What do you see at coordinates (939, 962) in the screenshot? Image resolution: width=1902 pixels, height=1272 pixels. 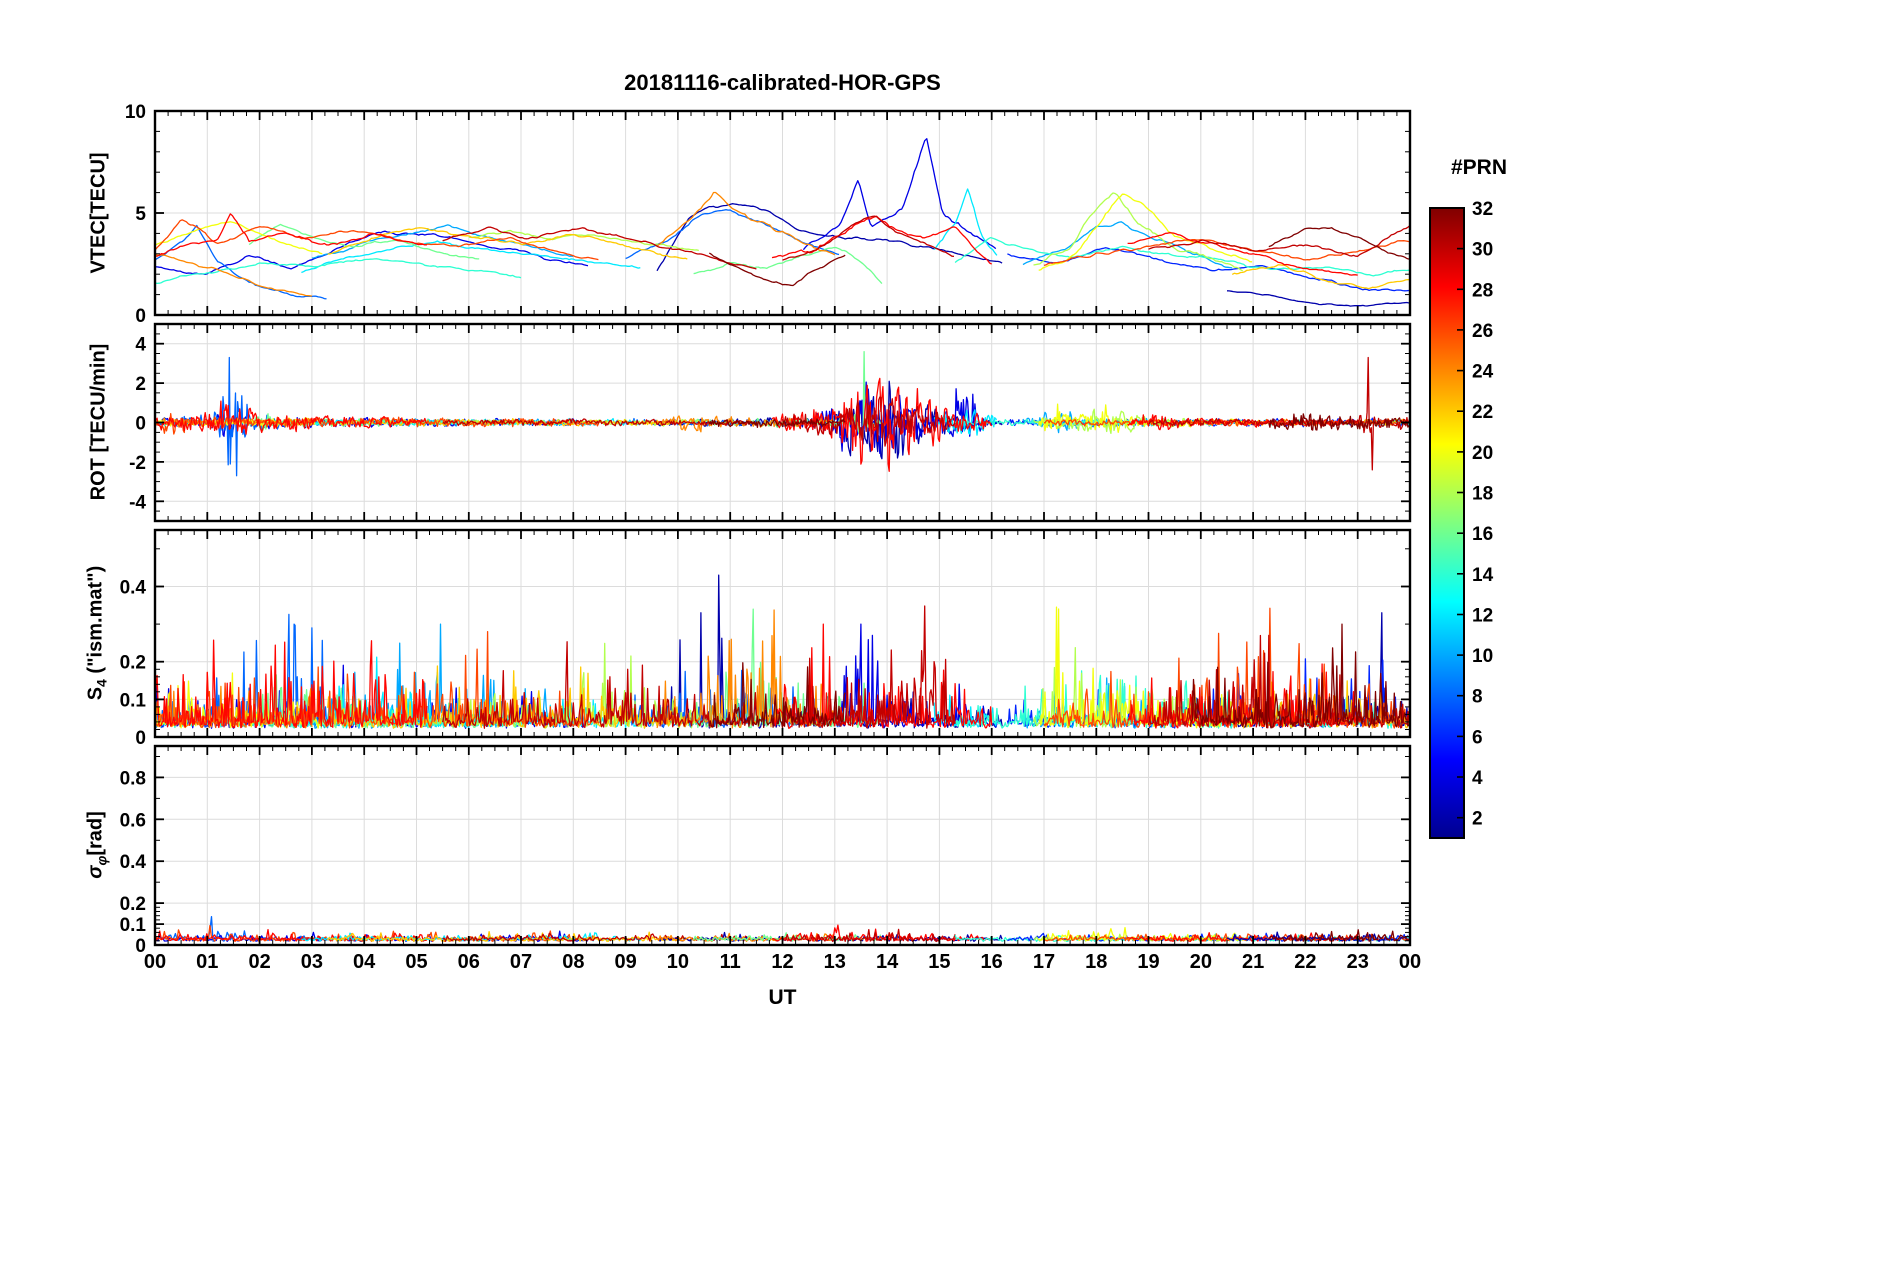 I see `x-tick-label: 15` at bounding box center [939, 962].